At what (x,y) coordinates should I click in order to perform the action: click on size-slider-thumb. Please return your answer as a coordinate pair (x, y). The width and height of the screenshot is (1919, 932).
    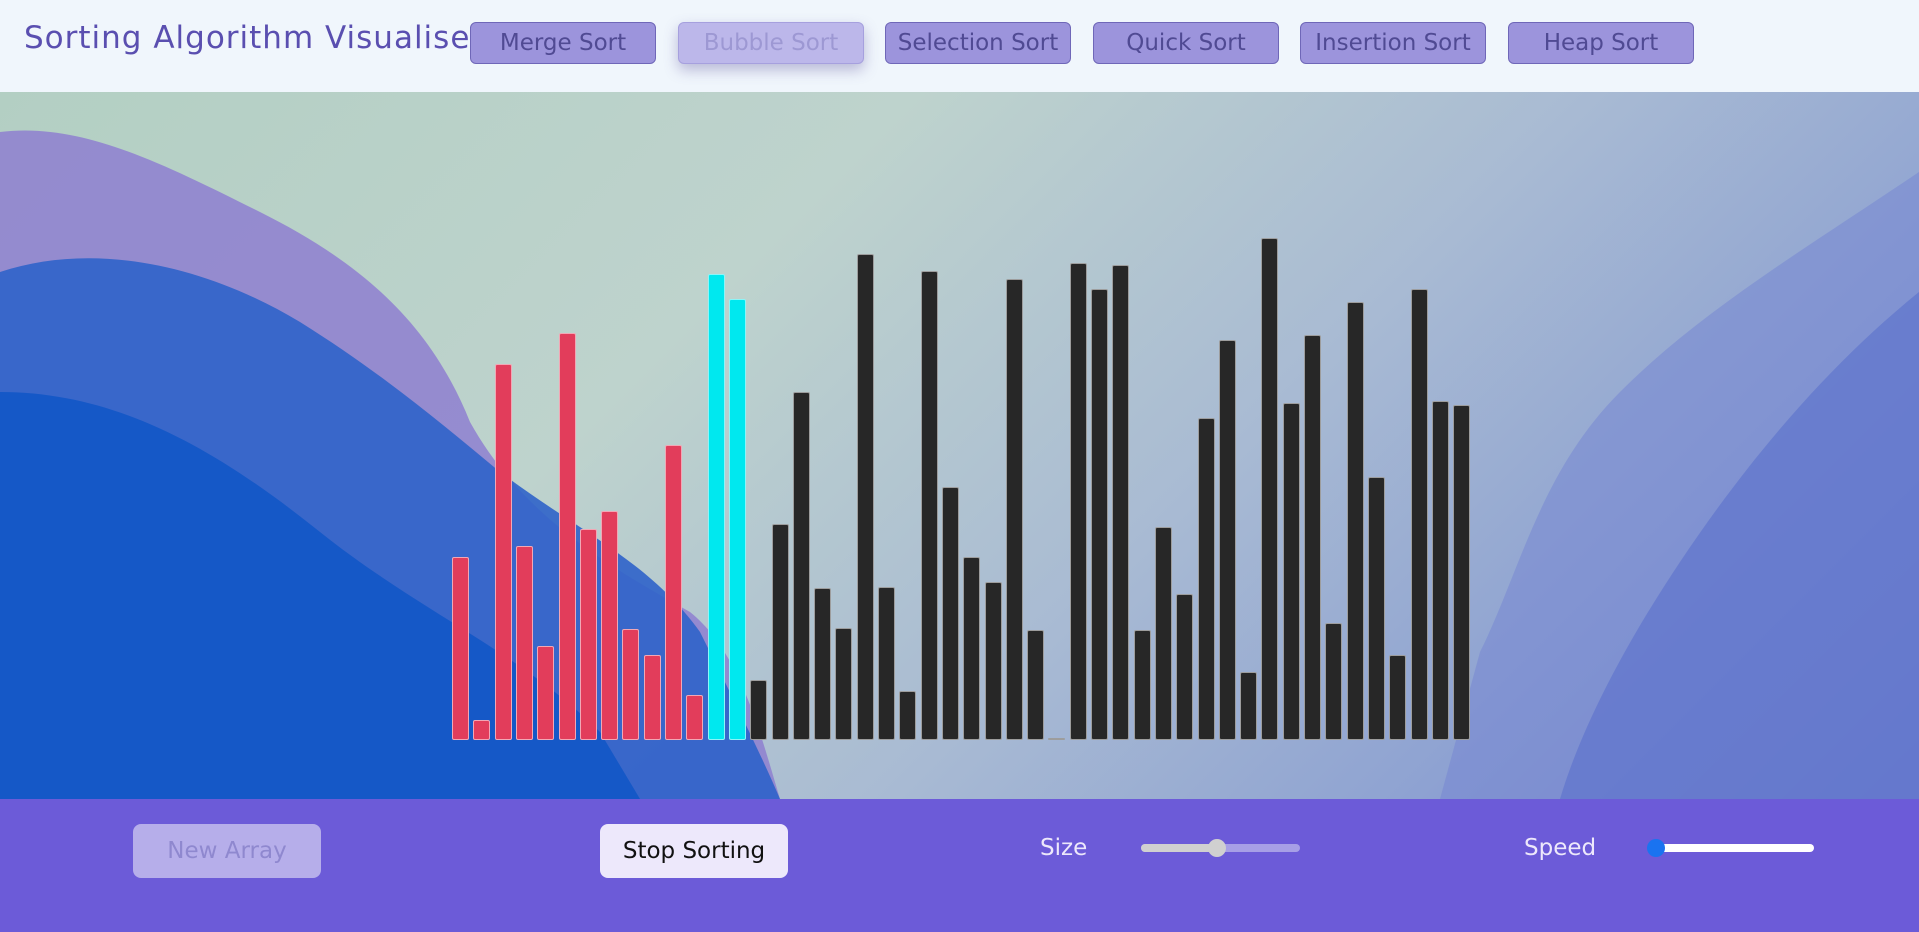
    Looking at the image, I should click on (1217, 848).